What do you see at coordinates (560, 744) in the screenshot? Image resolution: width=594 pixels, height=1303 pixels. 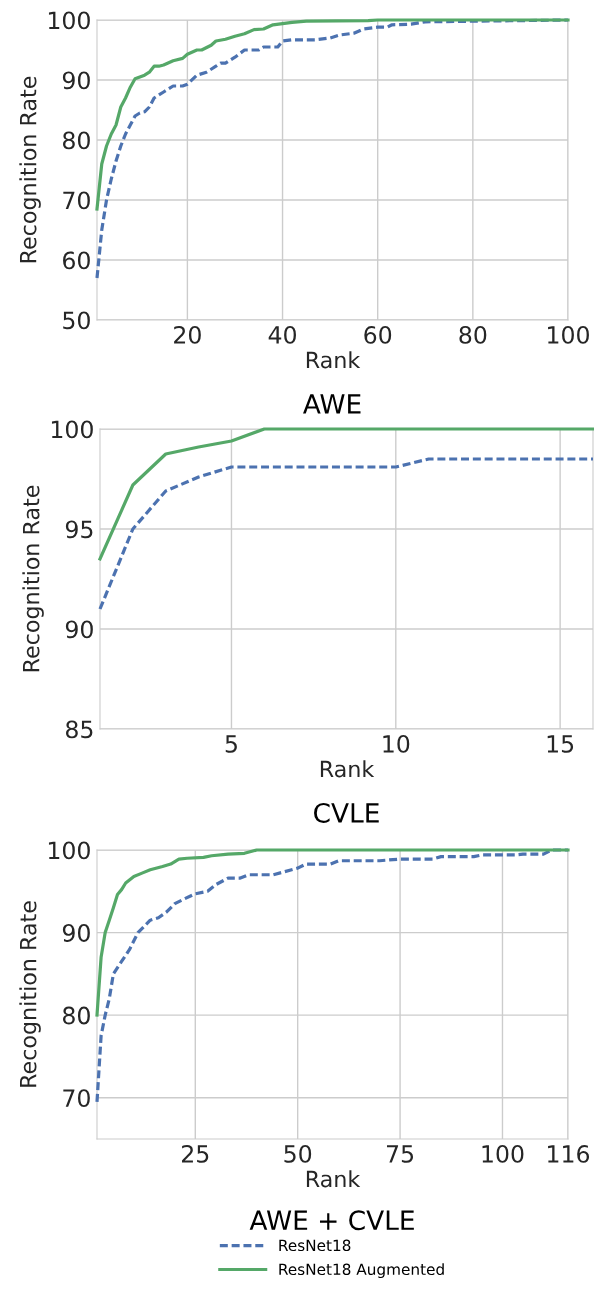 I see `x-tick-label: 15` at bounding box center [560, 744].